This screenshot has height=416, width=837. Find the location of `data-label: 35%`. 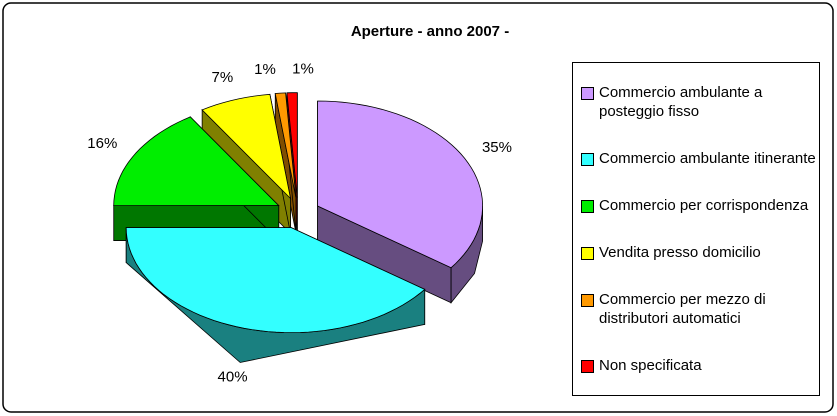

data-label: 35% is located at coordinates (497, 147).